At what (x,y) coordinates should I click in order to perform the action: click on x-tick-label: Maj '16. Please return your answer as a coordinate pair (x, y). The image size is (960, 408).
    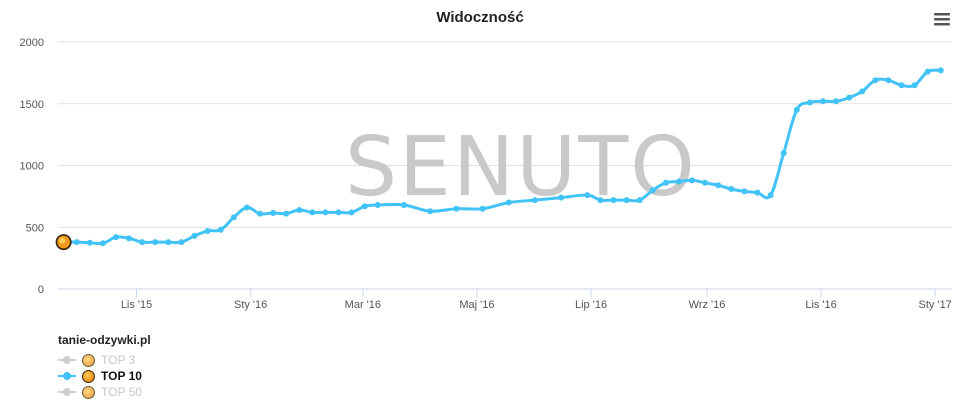
    Looking at the image, I should click on (476, 305).